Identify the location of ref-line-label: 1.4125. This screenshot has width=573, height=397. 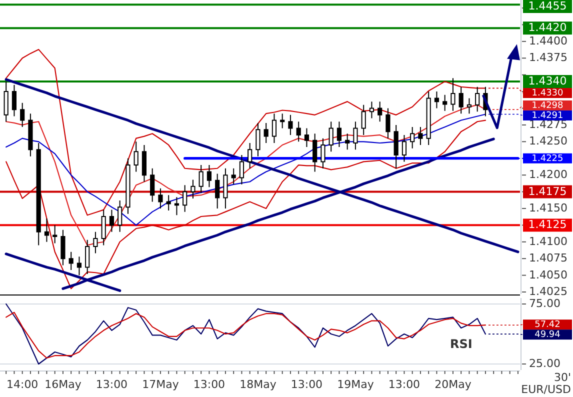
(547, 225).